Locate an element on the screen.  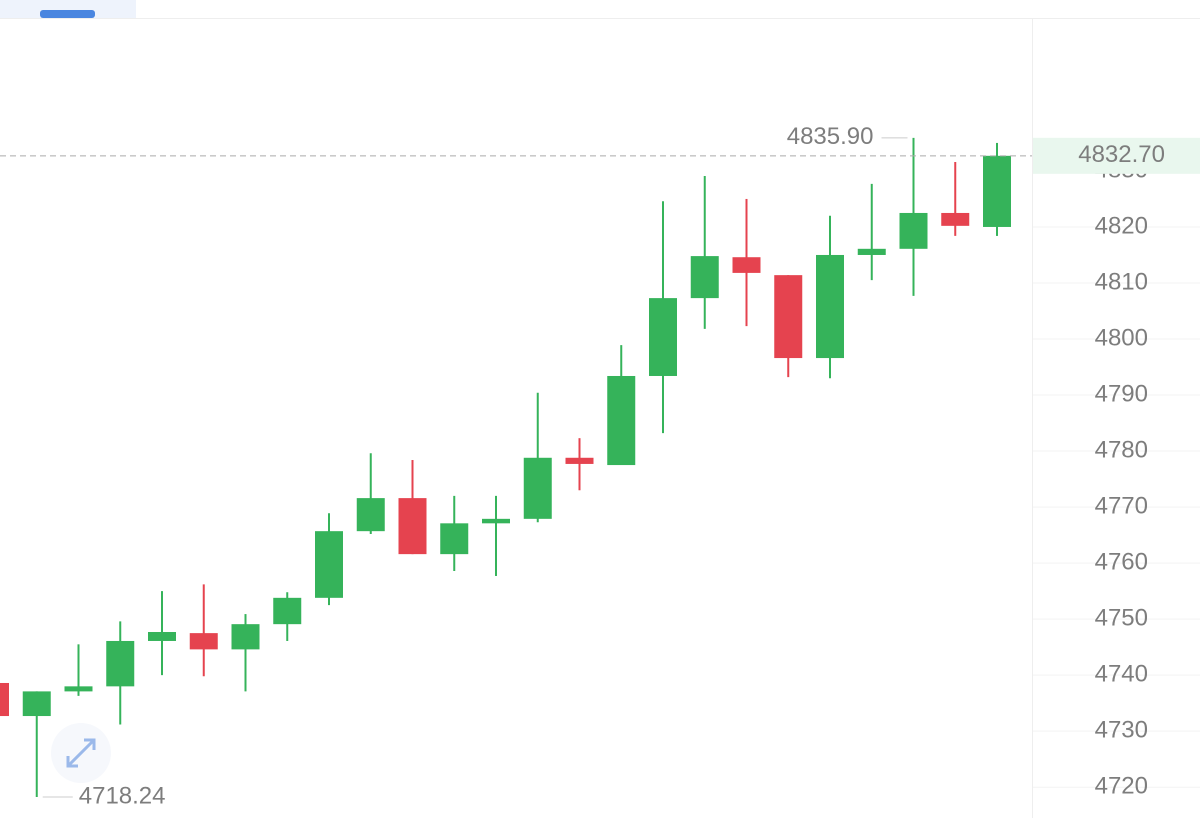
last-price-box is located at coordinates (1116, 155).